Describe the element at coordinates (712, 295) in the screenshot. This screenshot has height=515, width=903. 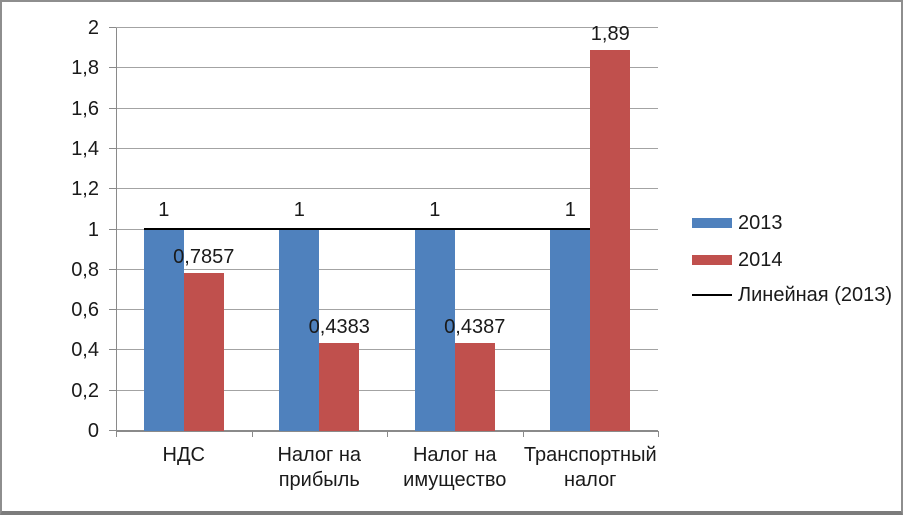
I see `legend-line-swatch` at that location.